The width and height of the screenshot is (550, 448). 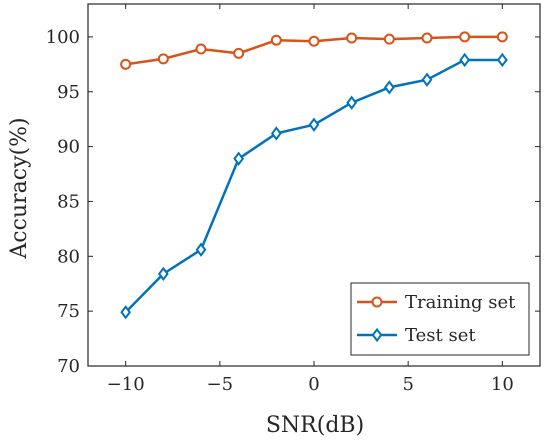 I want to click on x-tick-label: −10, so click(x=126, y=384).